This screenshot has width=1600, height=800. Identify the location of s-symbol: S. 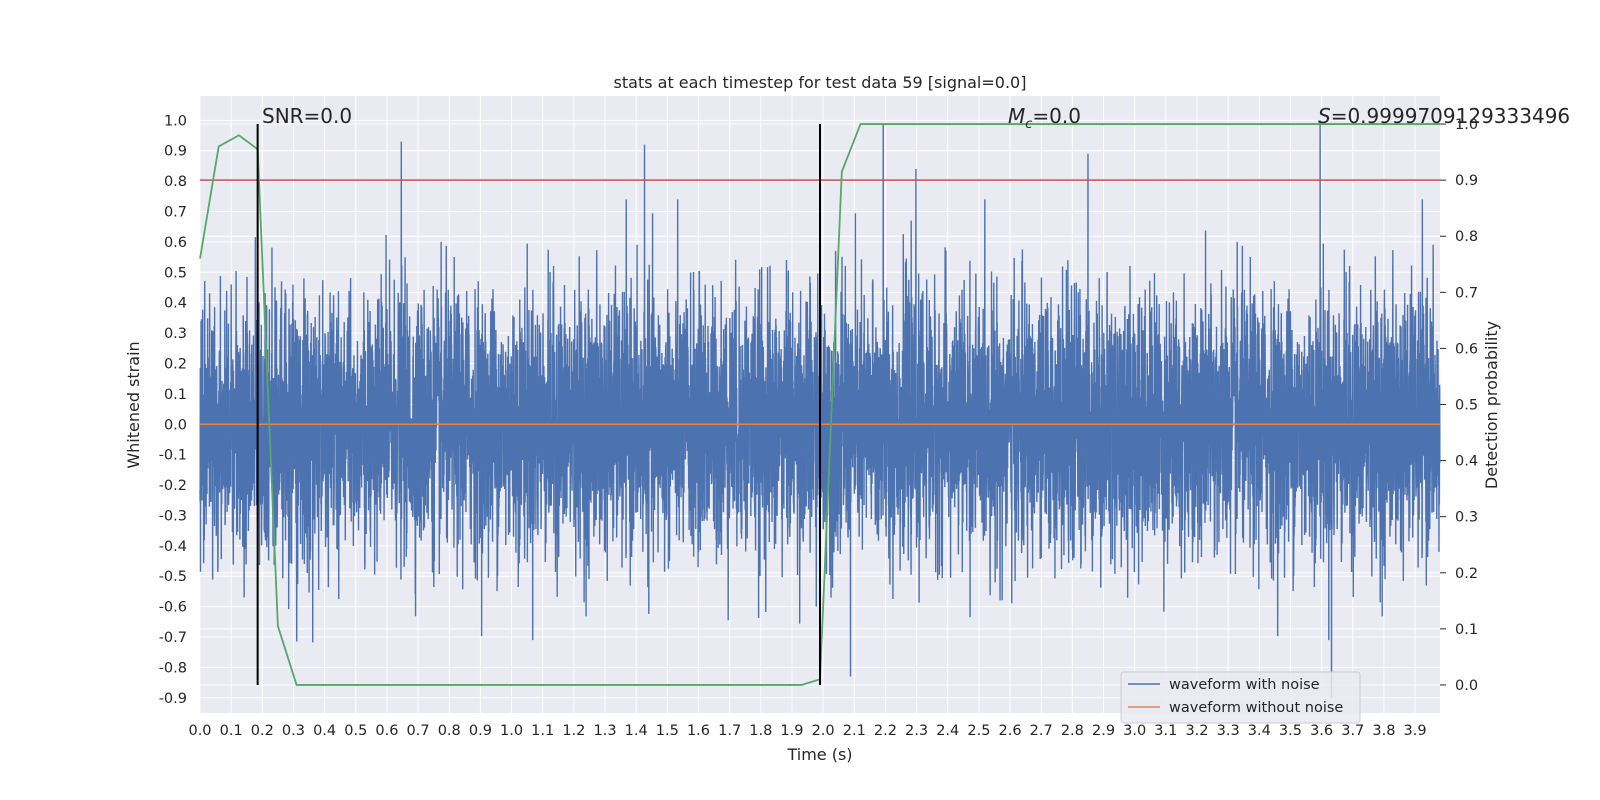
(1324, 116).